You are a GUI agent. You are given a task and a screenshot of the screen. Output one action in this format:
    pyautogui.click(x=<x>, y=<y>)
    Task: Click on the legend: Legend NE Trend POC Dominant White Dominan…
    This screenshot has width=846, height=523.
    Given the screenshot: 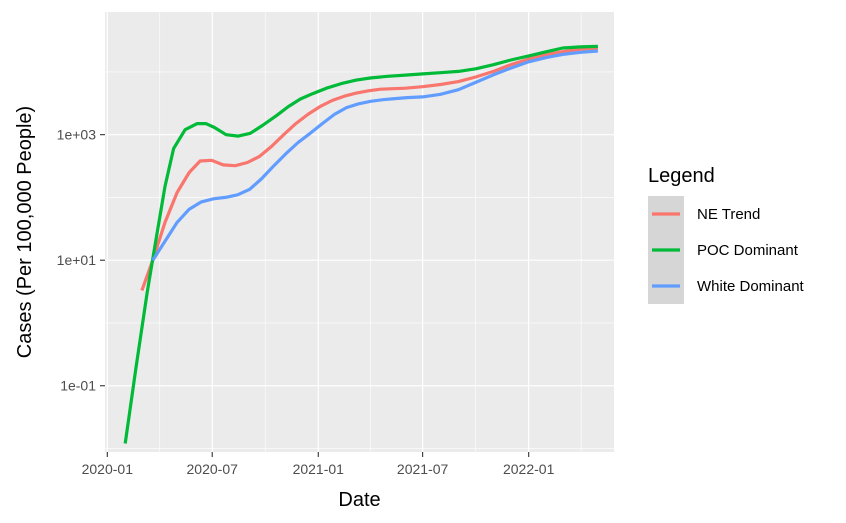 What is the action you would take?
    pyautogui.click(x=726, y=234)
    